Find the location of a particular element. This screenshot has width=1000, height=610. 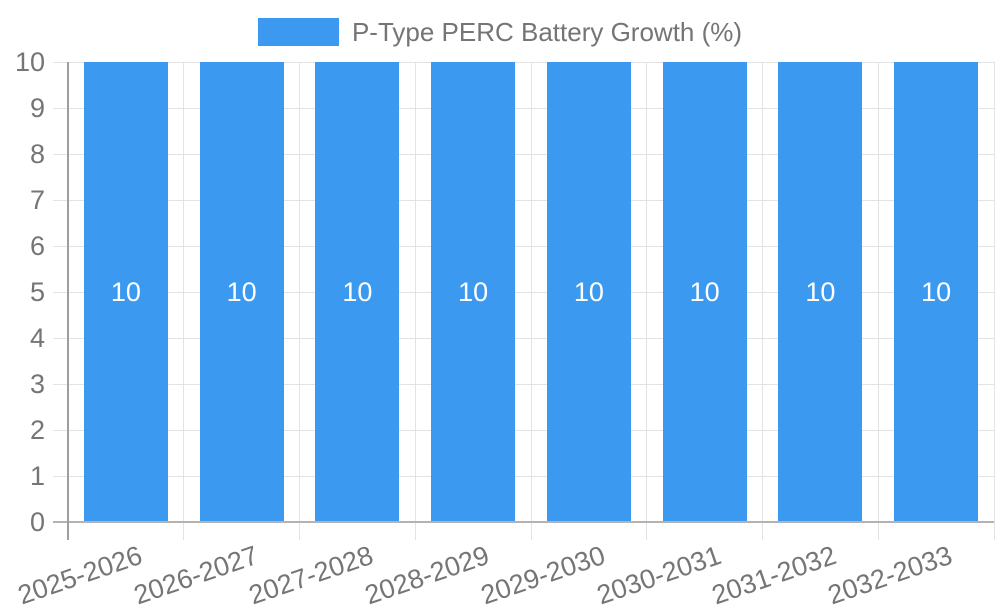

y-axis-tick-label: 8 is located at coordinates (37, 154).